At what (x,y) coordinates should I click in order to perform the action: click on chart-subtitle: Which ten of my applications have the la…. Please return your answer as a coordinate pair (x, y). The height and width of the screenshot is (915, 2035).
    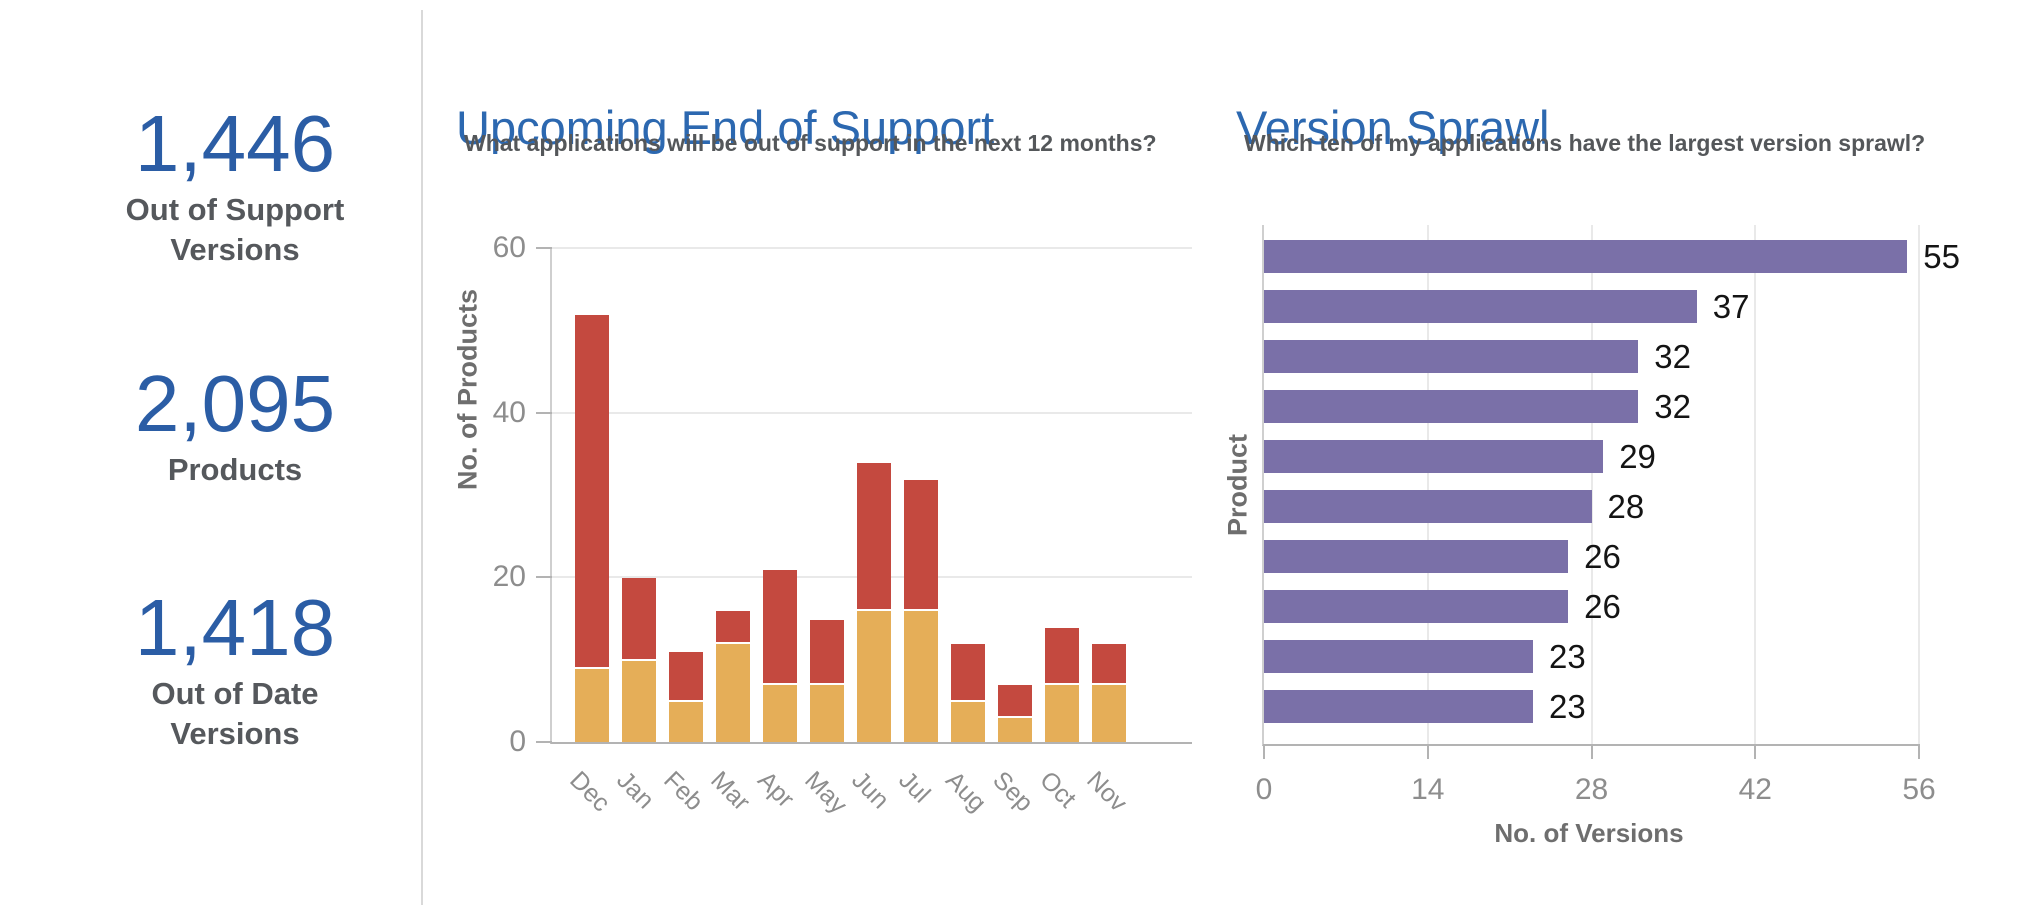
    Looking at the image, I should click on (1585, 143).